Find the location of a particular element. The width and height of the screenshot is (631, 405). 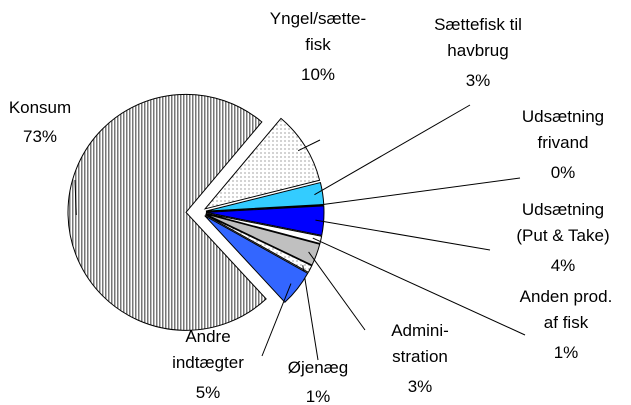

value-label: 73% is located at coordinates (40, 136).